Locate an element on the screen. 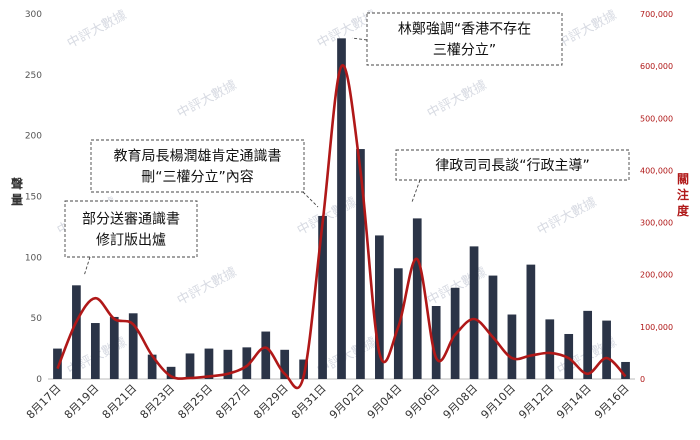 This screenshot has height=440, width=700. x-tick-label: 9月14日 is located at coordinates (574, 402).